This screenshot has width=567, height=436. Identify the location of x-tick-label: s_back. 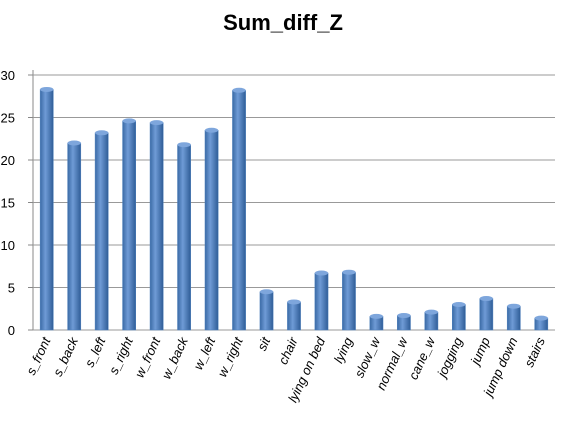
(66, 356).